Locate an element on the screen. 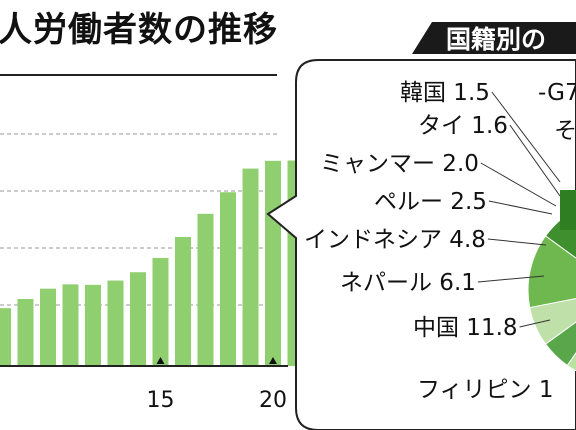  pie-label-中国: 中国 11.8 is located at coordinates (465, 328).